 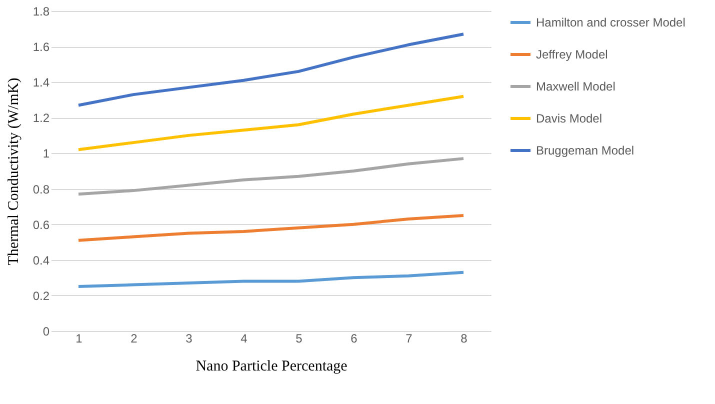 What do you see at coordinates (41, 83) in the screenshot?
I see `y-tick-label: 1.4` at bounding box center [41, 83].